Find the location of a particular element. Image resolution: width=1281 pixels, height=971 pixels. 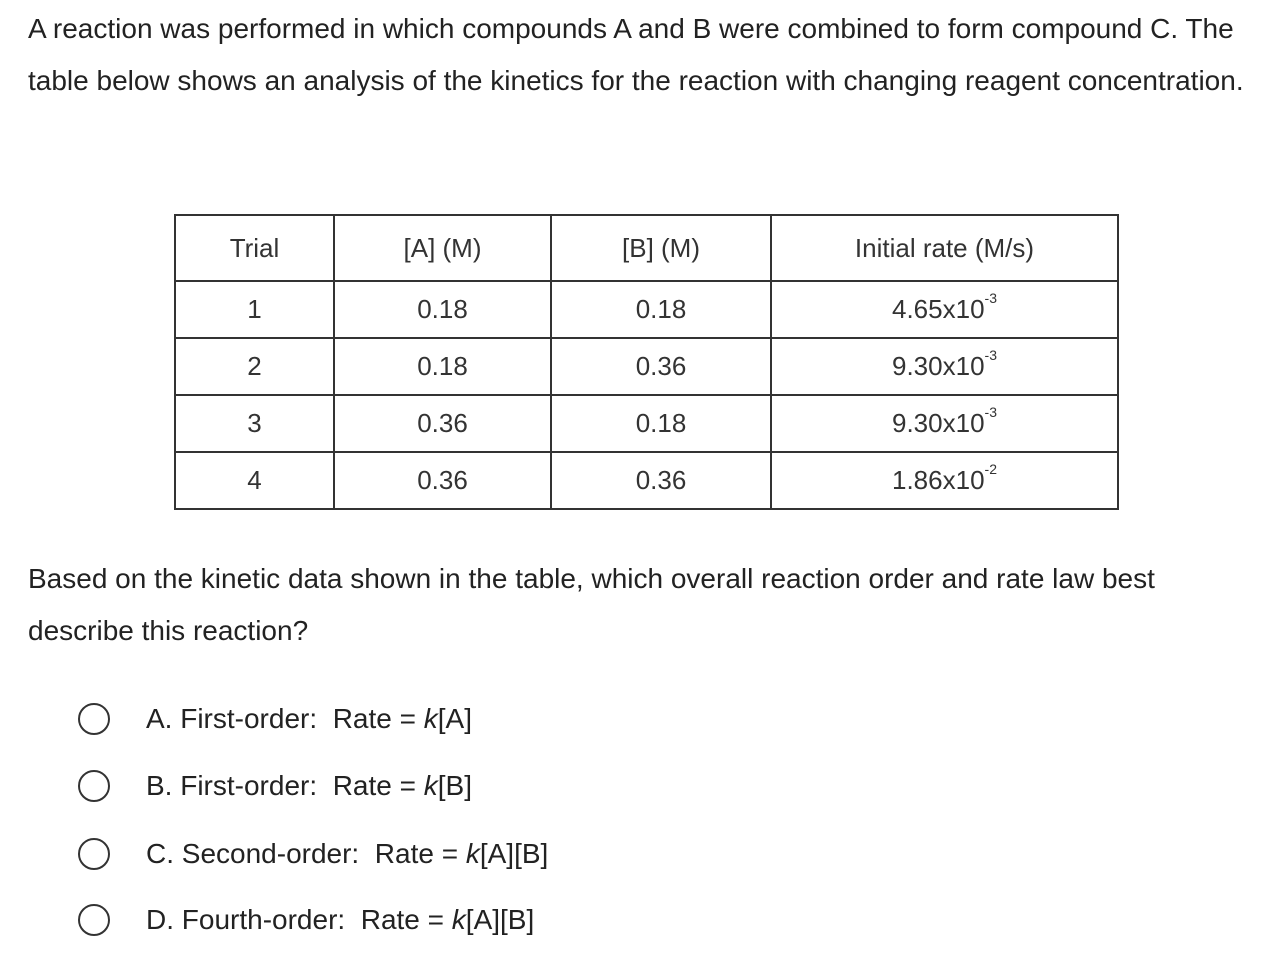

table-header-row: Trial [A] (M) [B] (M) Initial rate (M/s) is located at coordinates (646, 248).